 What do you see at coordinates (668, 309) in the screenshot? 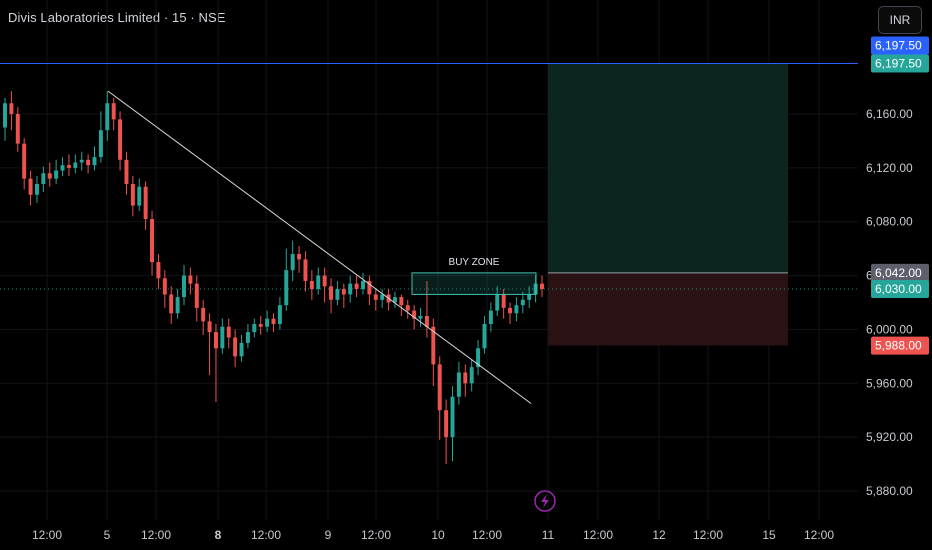
I see `stop-zone` at bounding box center [668, 309].